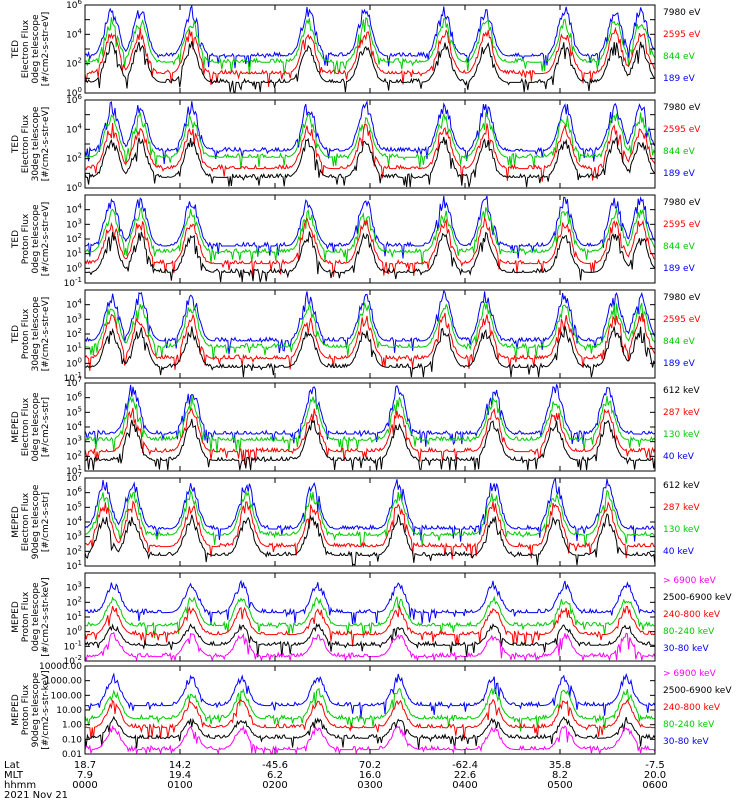 Image resolution: width=750 pixels, height=800 pixels. What do you see at coordinates (655, 775) in the screenshot?
I see `x-tick-label: 20.0` at bounding box center [655, 775].